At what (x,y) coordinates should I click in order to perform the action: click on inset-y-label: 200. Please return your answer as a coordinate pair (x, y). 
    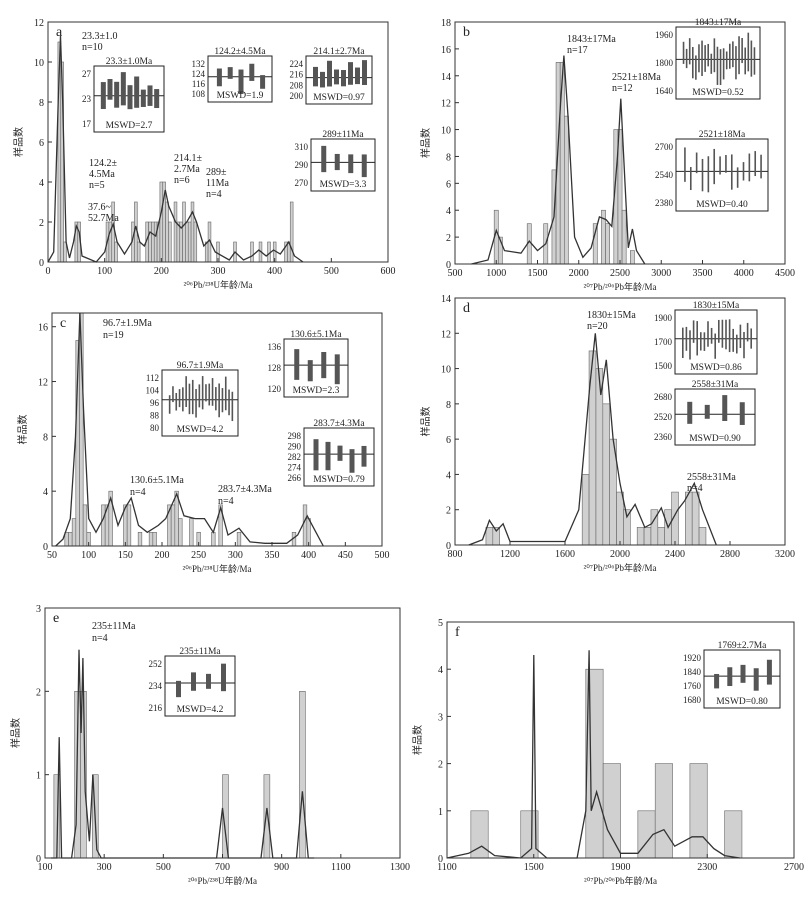
    Looking at the image, I should click on (297, 96).